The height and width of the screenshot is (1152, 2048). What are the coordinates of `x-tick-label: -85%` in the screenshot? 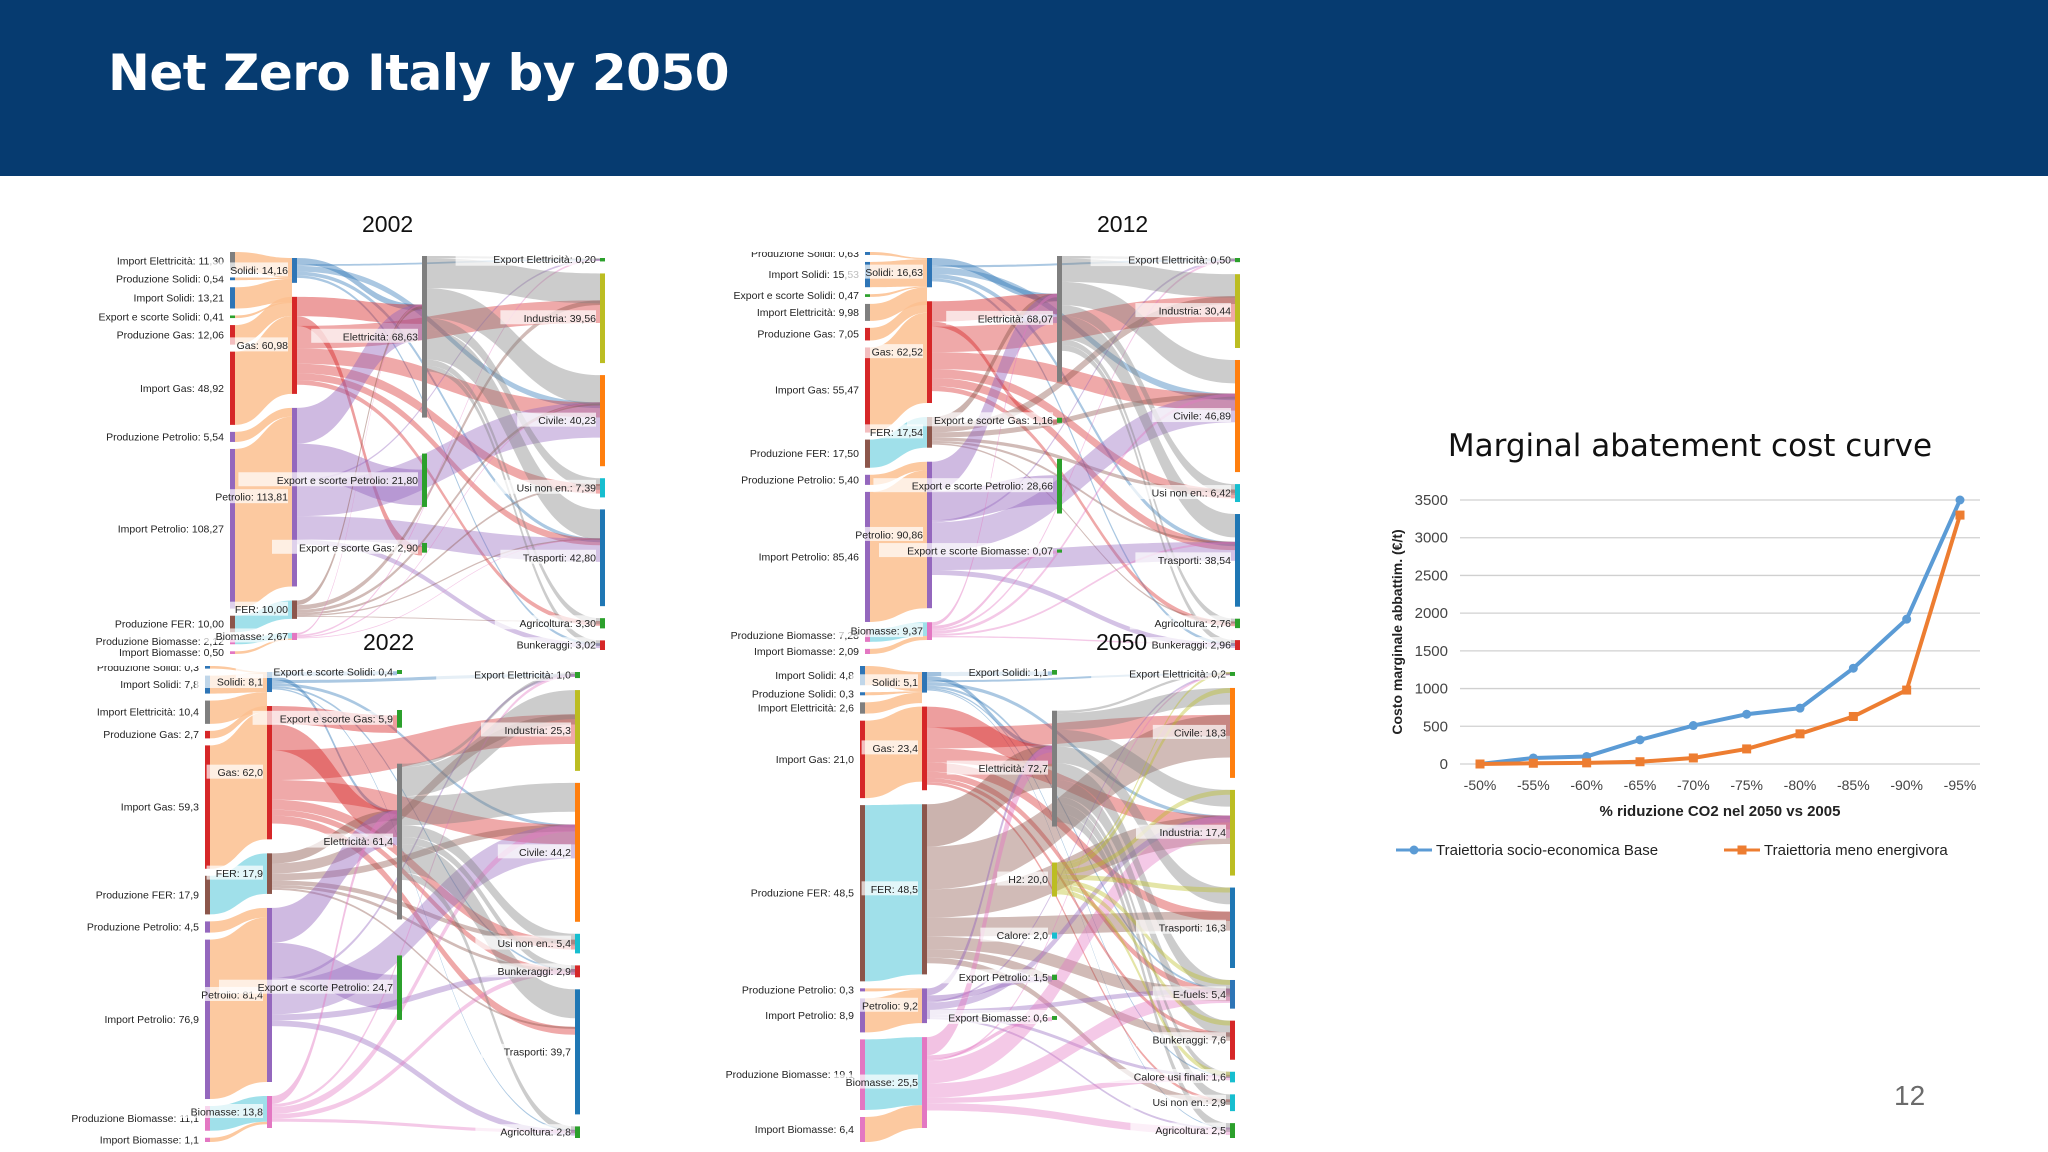 It's located at (1853, 785).